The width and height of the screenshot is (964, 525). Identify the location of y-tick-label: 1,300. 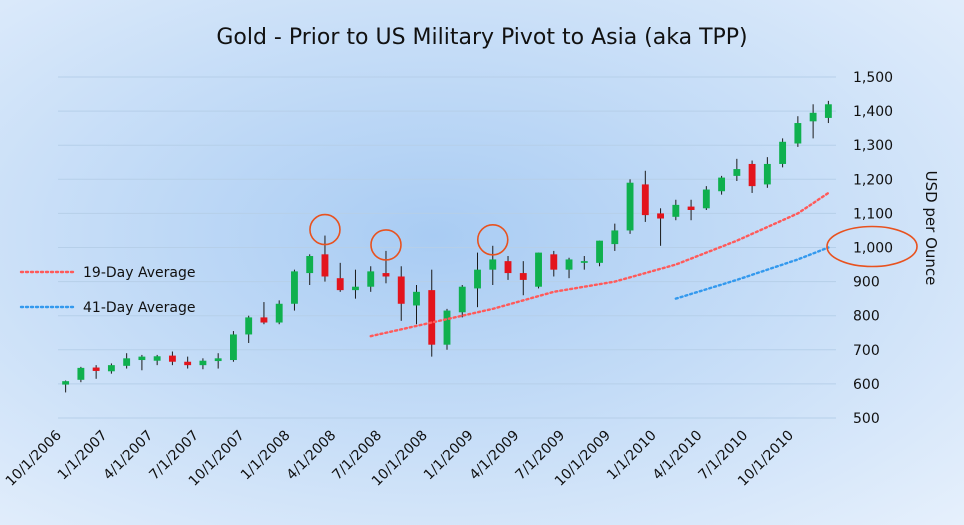
(873, 146).